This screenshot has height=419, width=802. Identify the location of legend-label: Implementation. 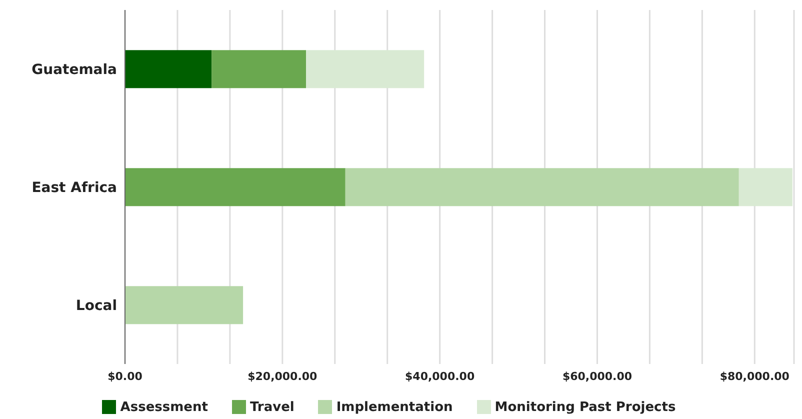
(394, 407).